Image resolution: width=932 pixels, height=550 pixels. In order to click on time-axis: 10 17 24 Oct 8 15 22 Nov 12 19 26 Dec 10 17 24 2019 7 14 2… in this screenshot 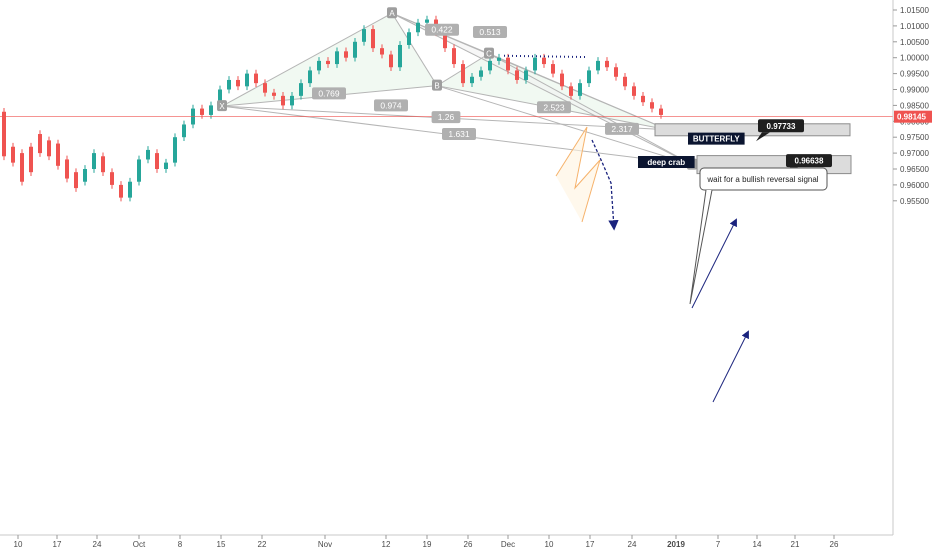, I will do `click(446, 541)`.